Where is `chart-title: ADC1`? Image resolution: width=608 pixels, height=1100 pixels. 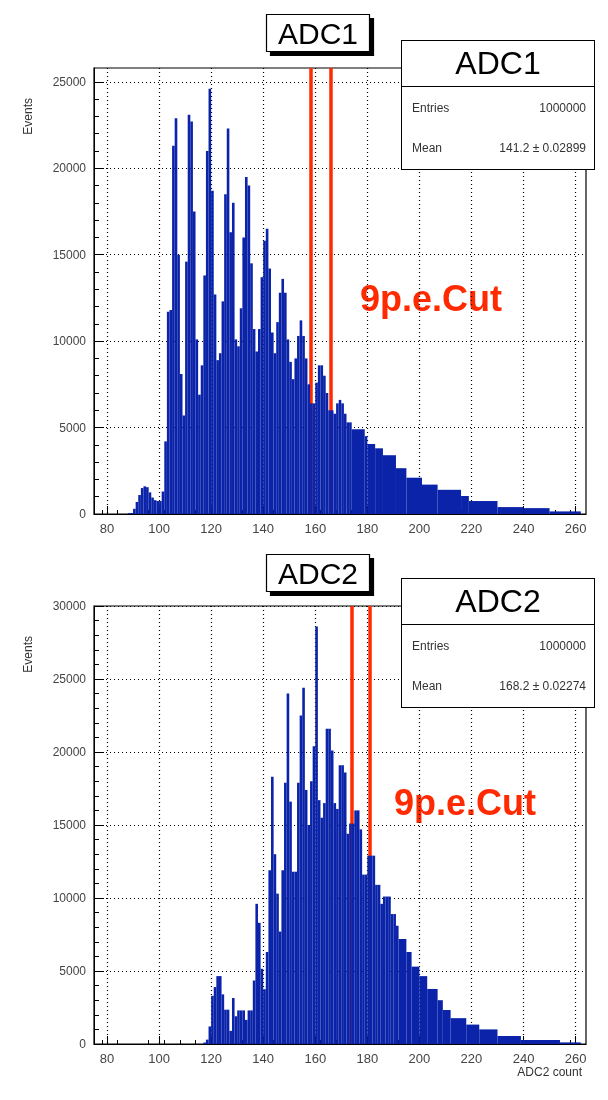
chart-title: ADC1 is located at coordinates (318, 33).